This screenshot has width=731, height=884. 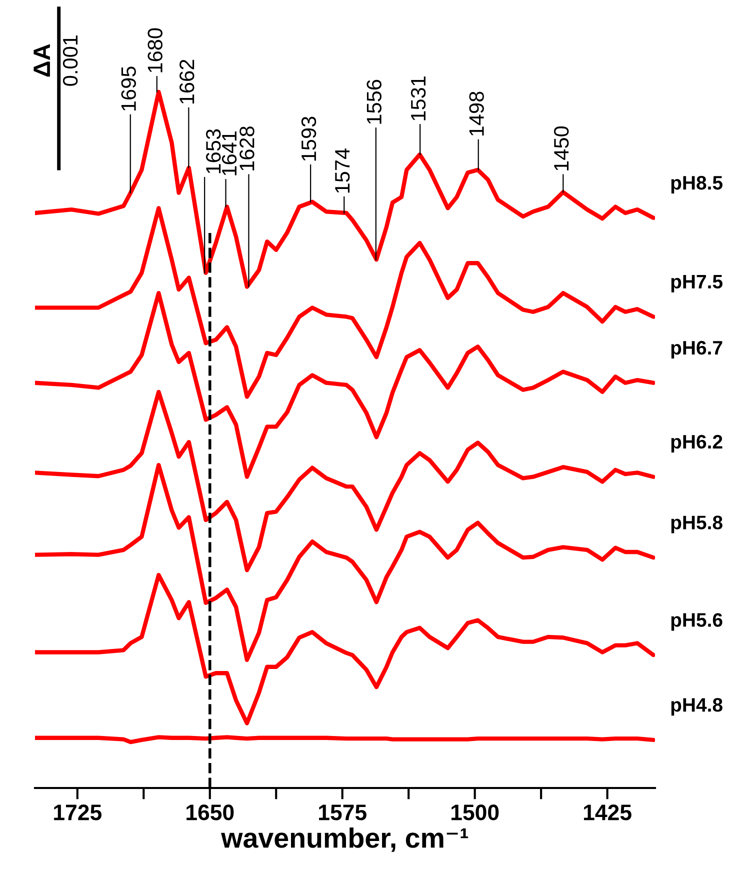 What do you see at coordinates (374, 102) in the screenshot?
I see `annotation: 1556` at bounding box center [374, 102].